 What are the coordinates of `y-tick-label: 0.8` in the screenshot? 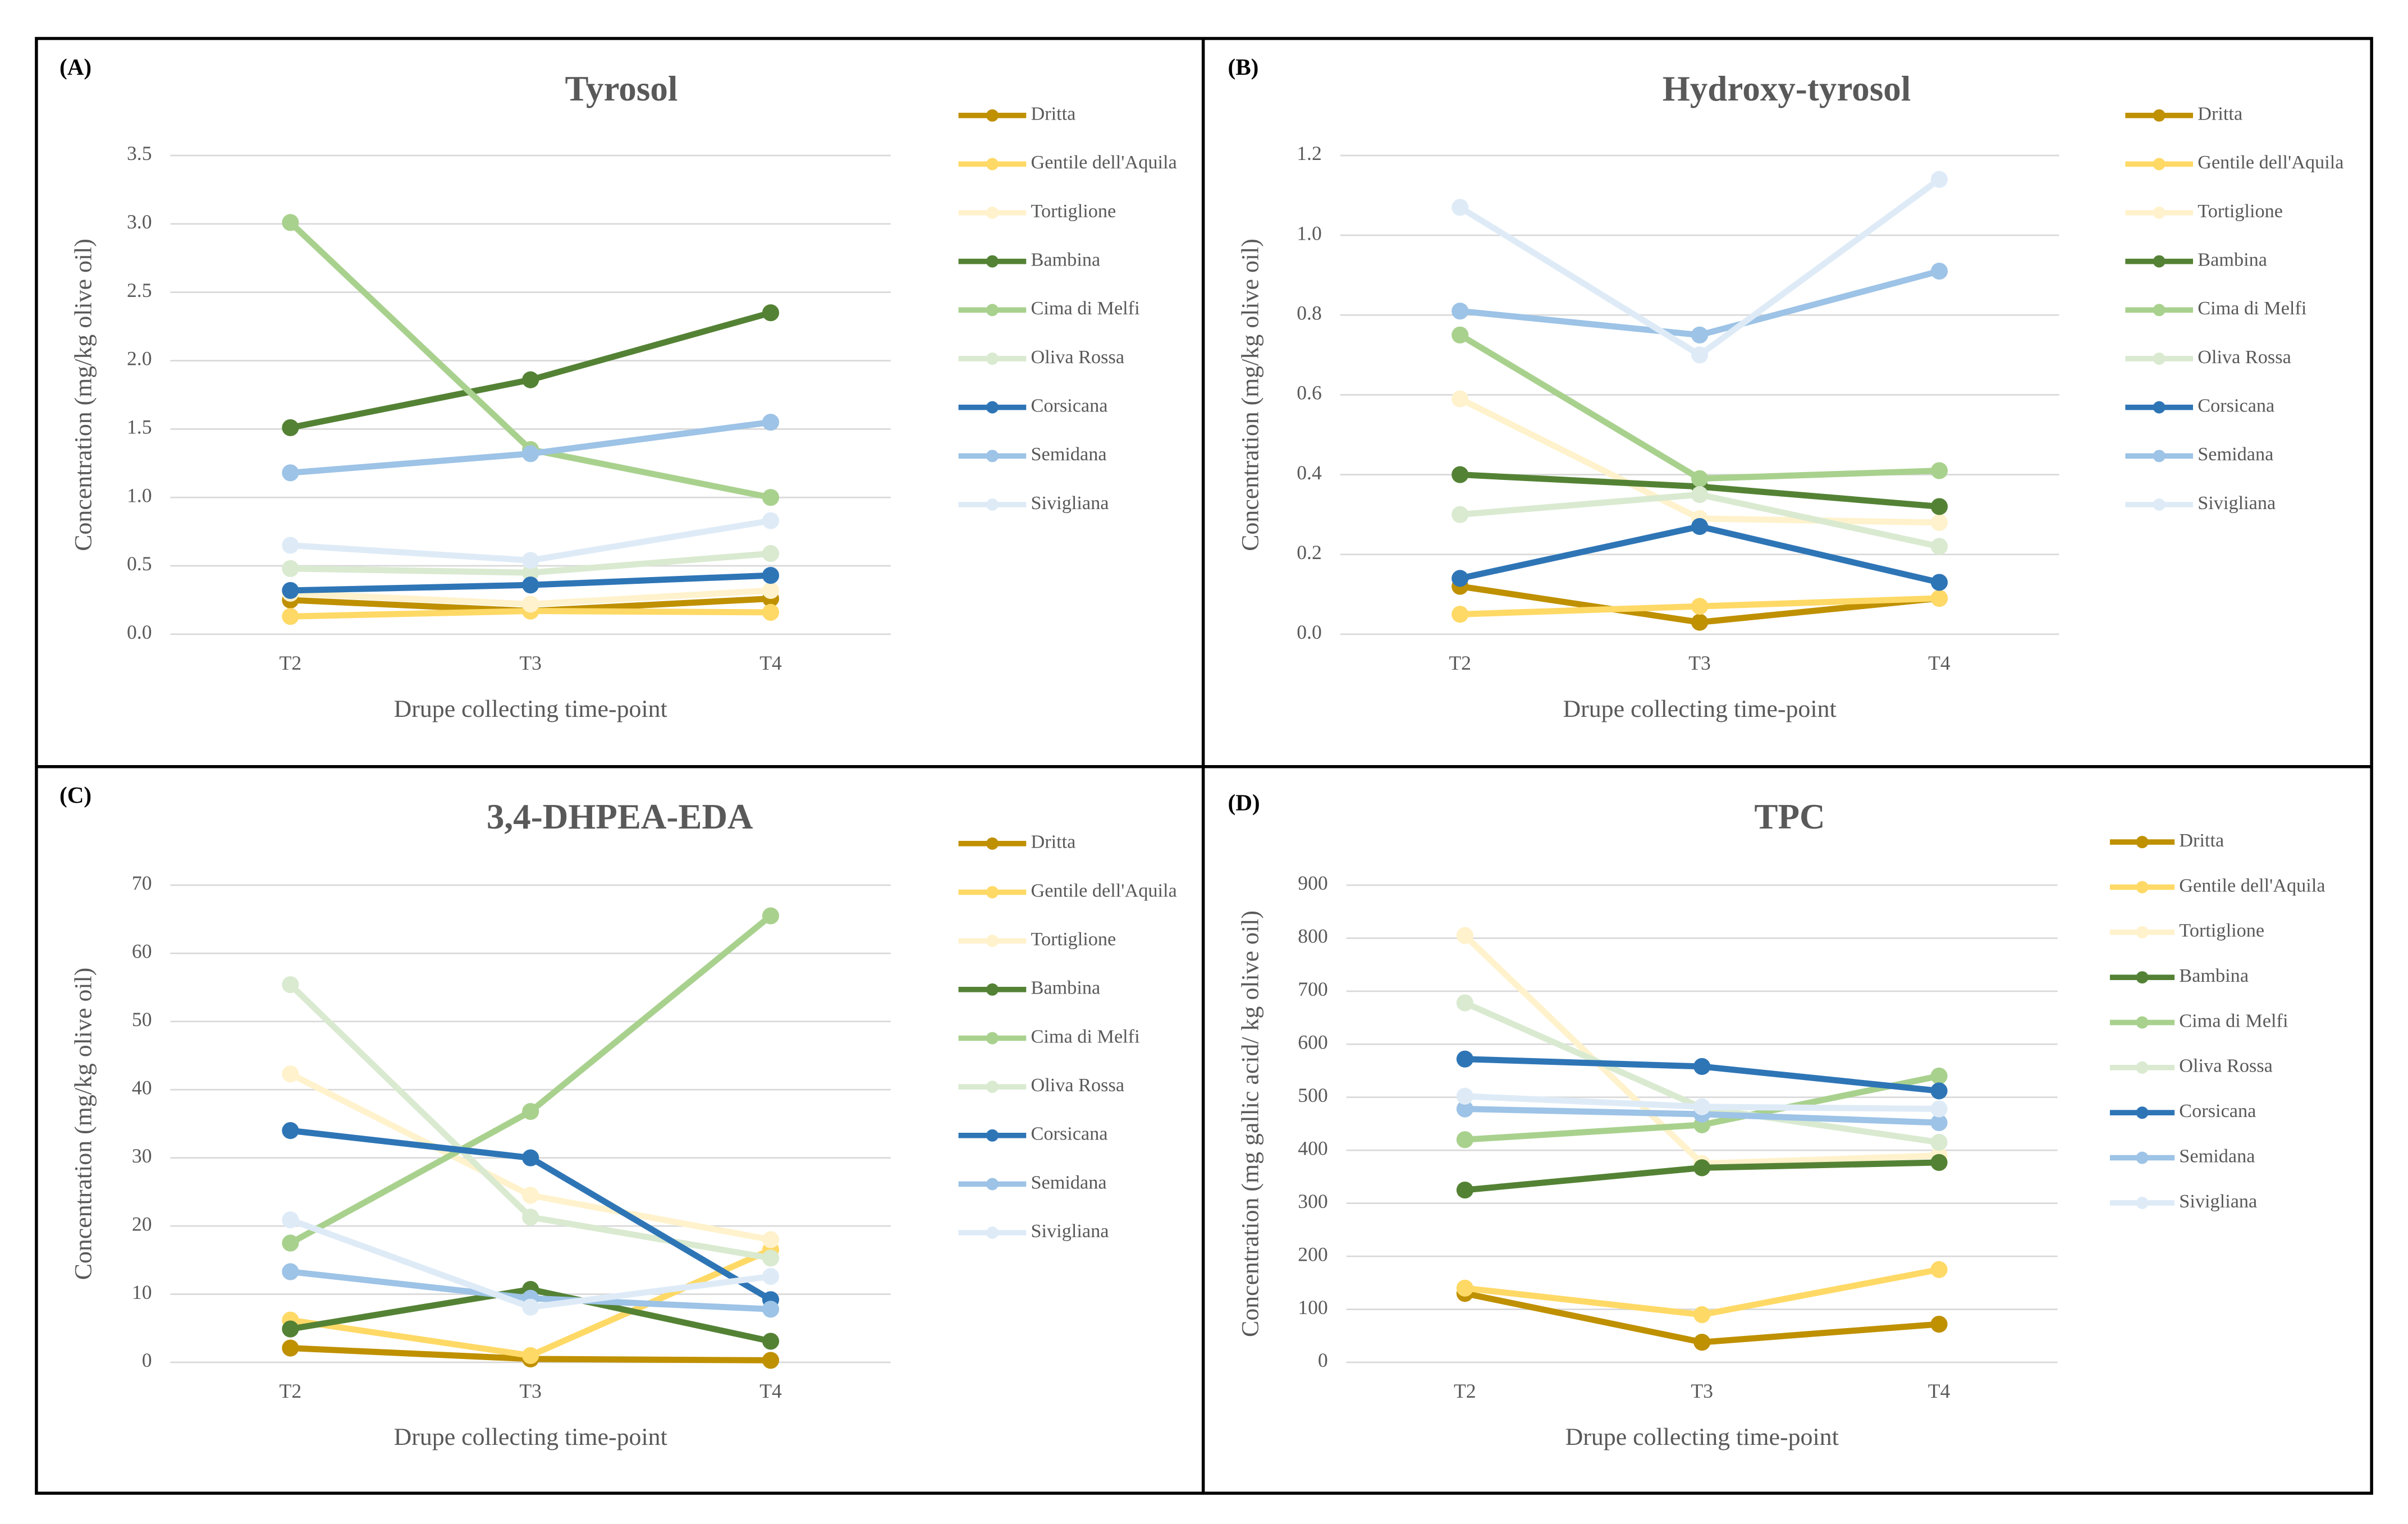 It's located at (1309, 312).